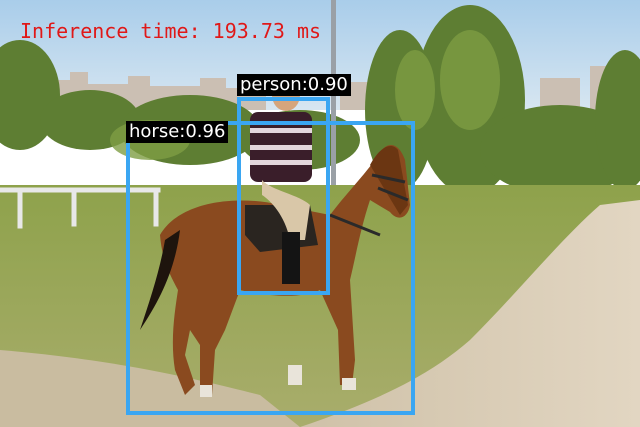 The height and width of the screenshot is (427, 640). What do you see at coordinates (283, 196) in the screenshot?
I see `person-bounding-box` at bounding box center [283, 196].